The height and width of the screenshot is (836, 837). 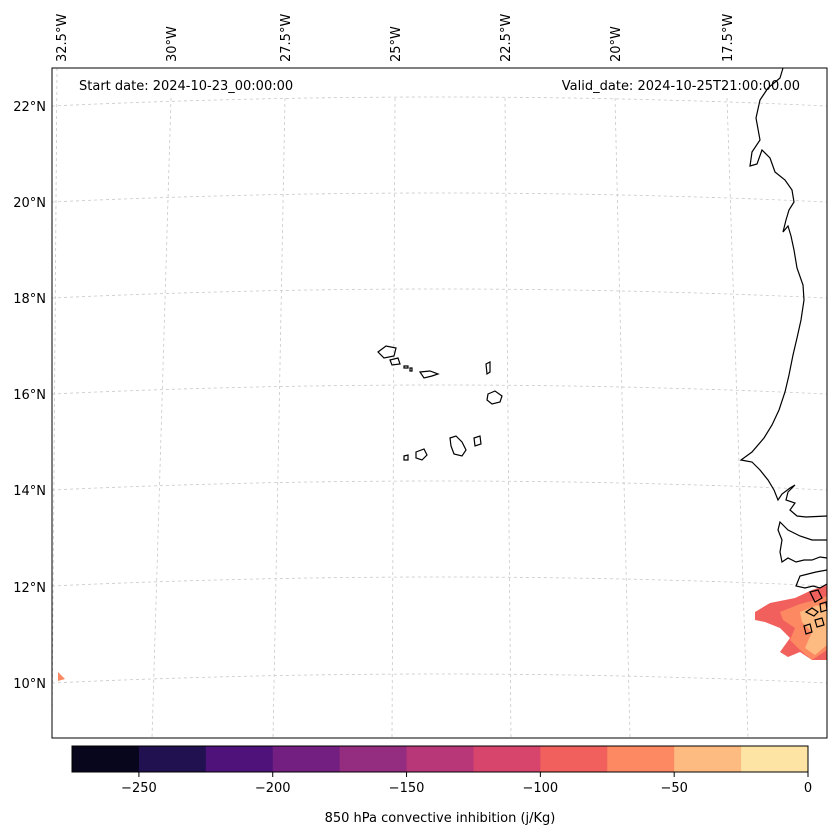 What do you see at coordinates (728, 38) in the screenshot?
I see `lon-label: 17.5°W` at bounding box center [728, 38].